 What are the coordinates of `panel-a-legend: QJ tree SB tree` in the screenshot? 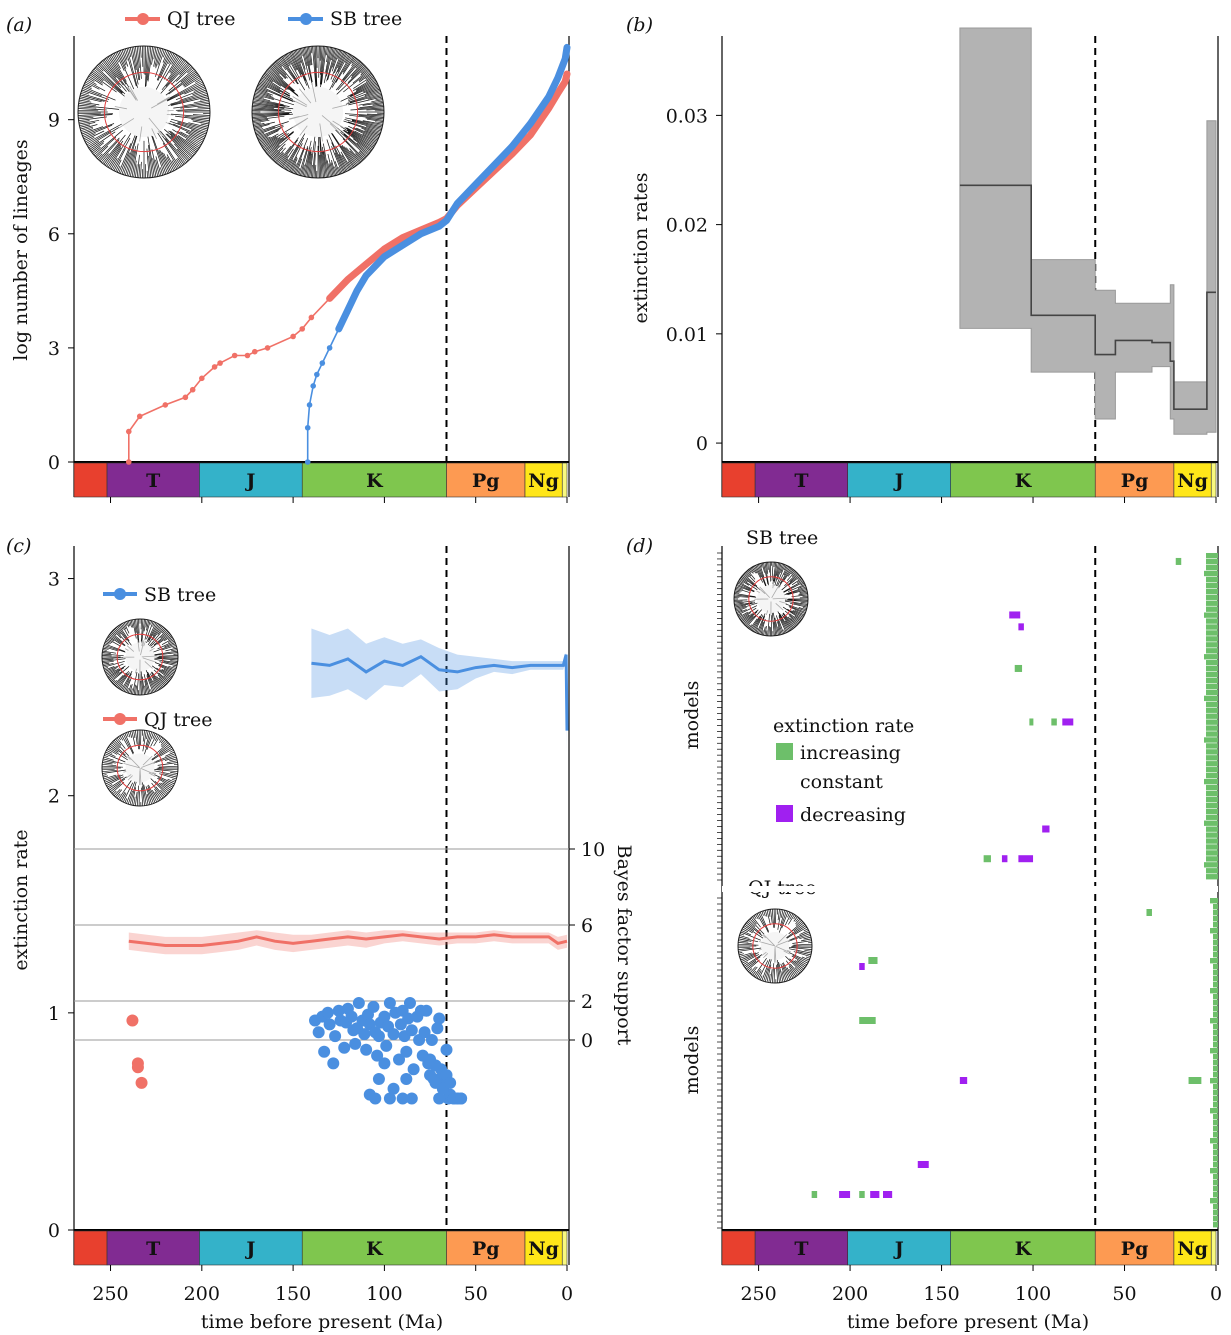 It's located at (263, 19).